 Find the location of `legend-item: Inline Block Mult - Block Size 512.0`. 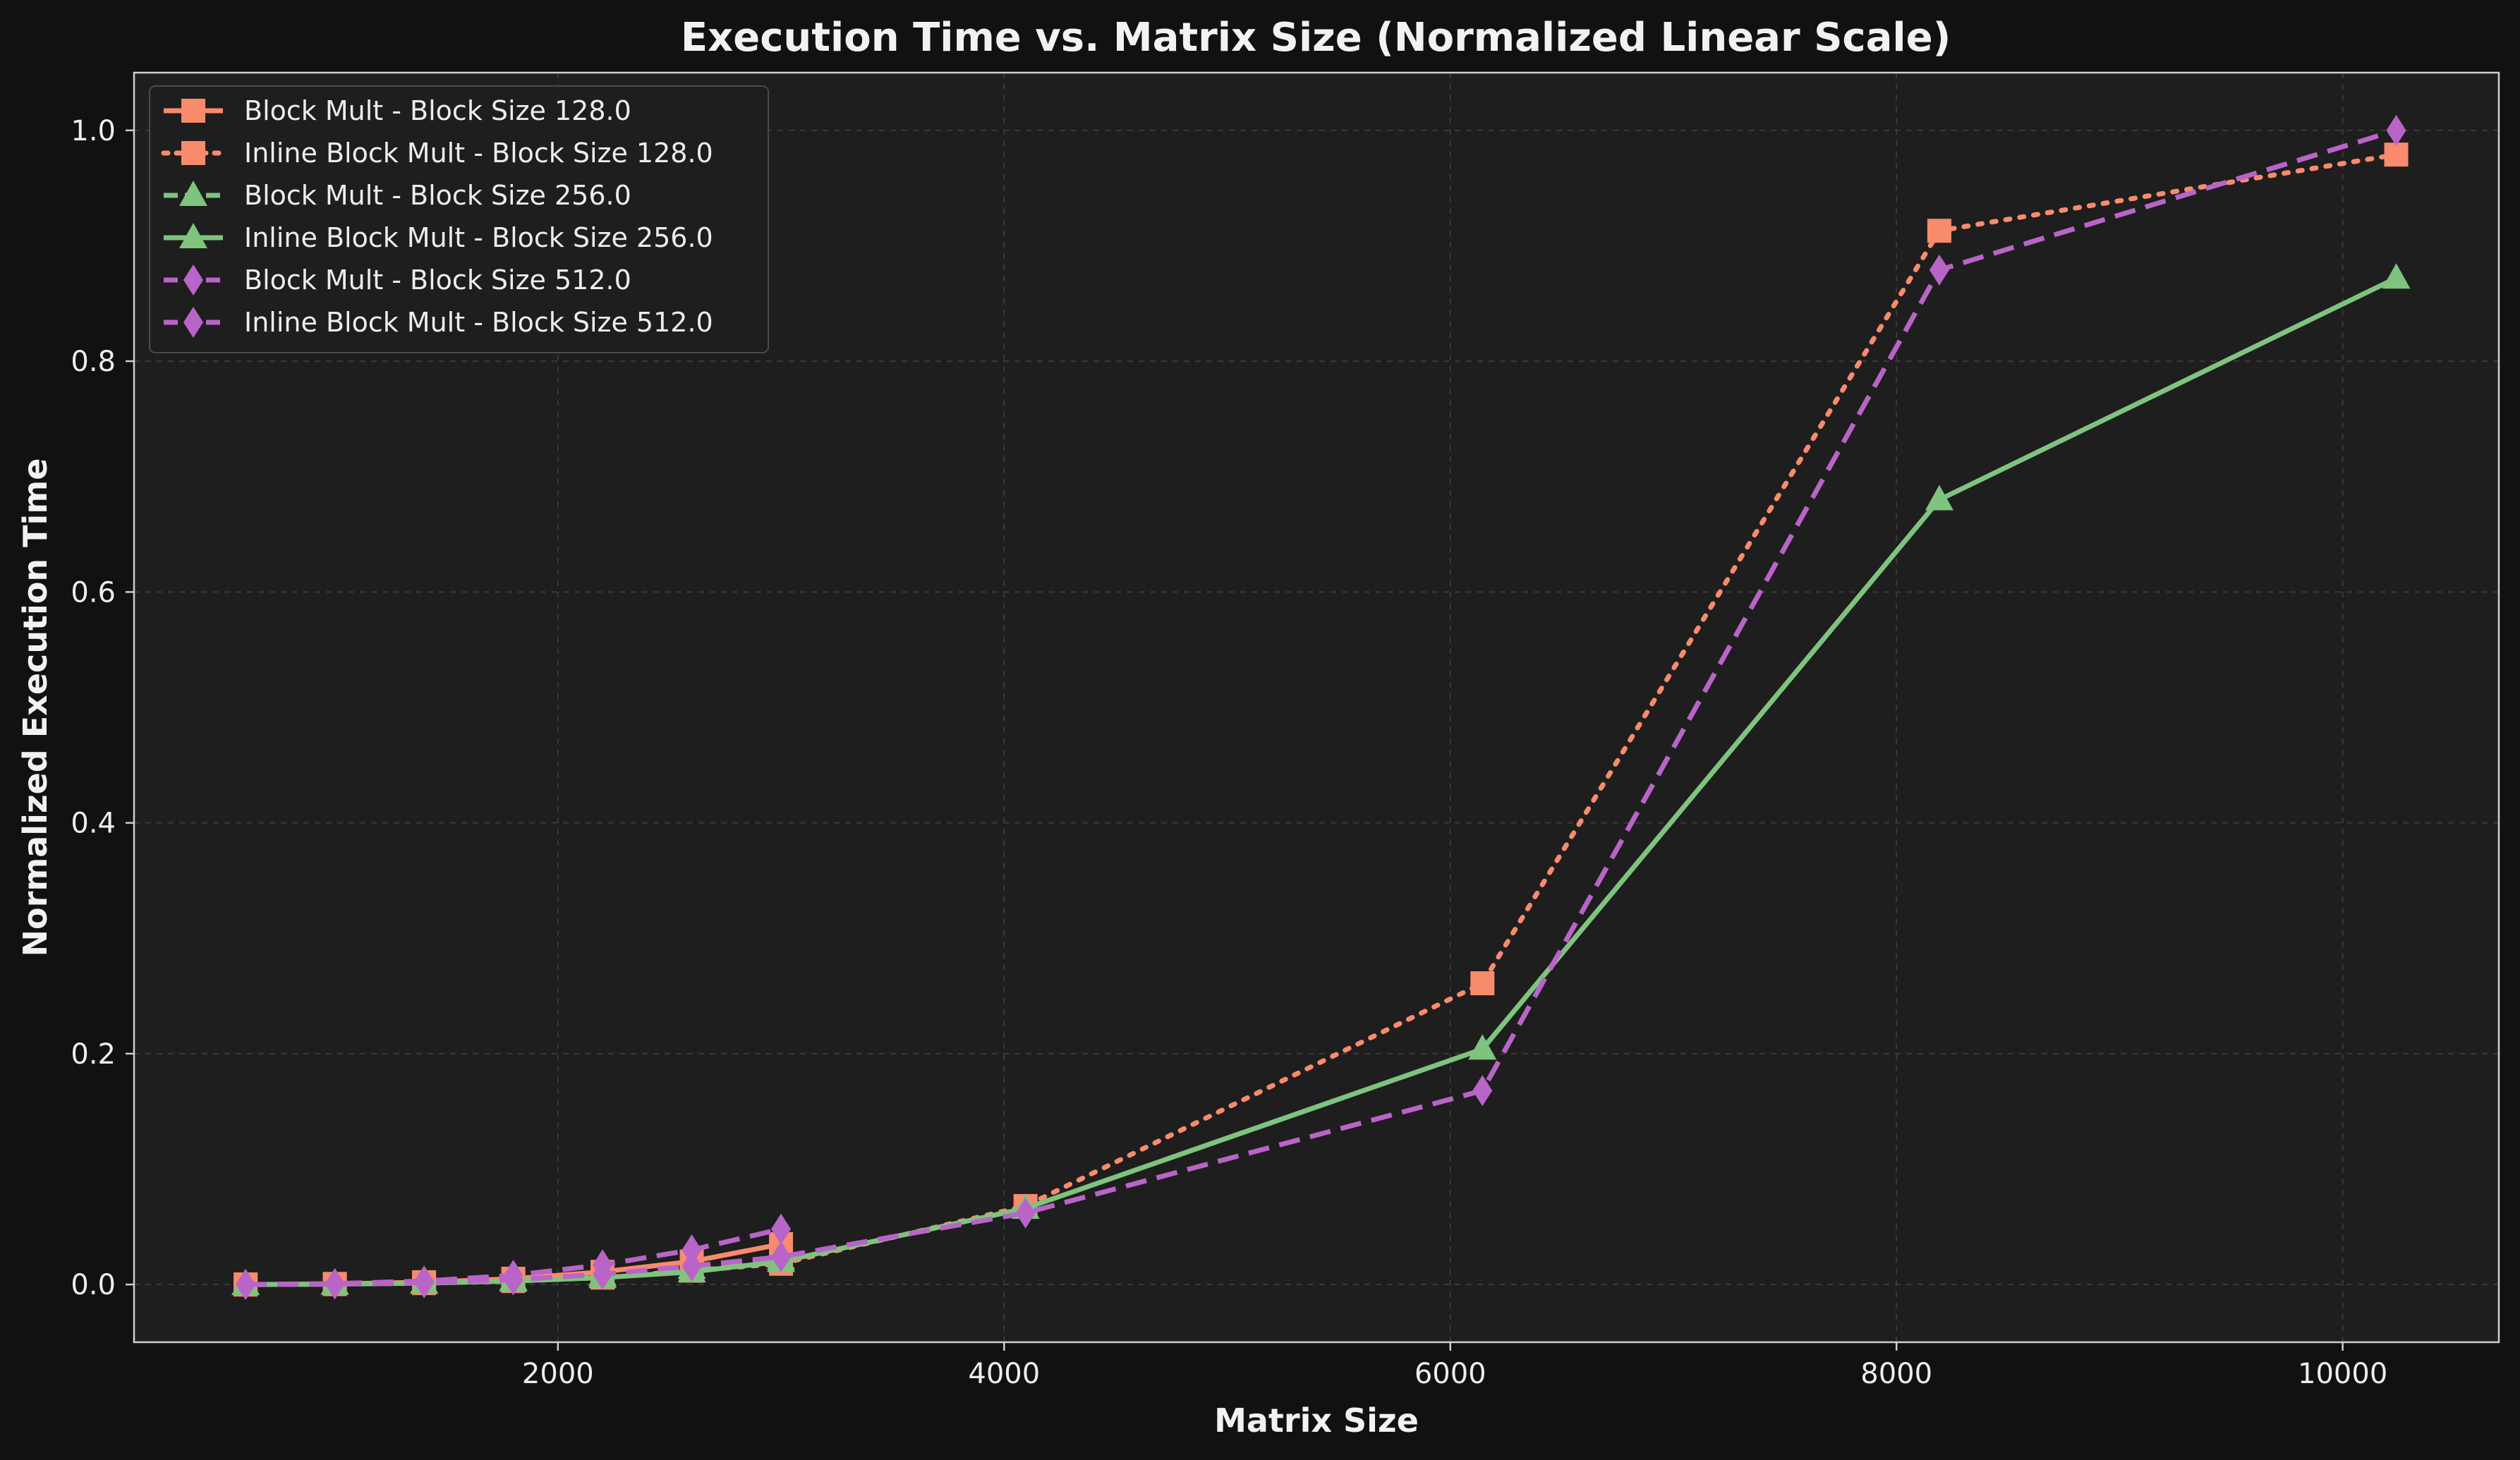

legend-item: Inline Block Mult - Block Size 512.0 is located at coordinates (438, 322).